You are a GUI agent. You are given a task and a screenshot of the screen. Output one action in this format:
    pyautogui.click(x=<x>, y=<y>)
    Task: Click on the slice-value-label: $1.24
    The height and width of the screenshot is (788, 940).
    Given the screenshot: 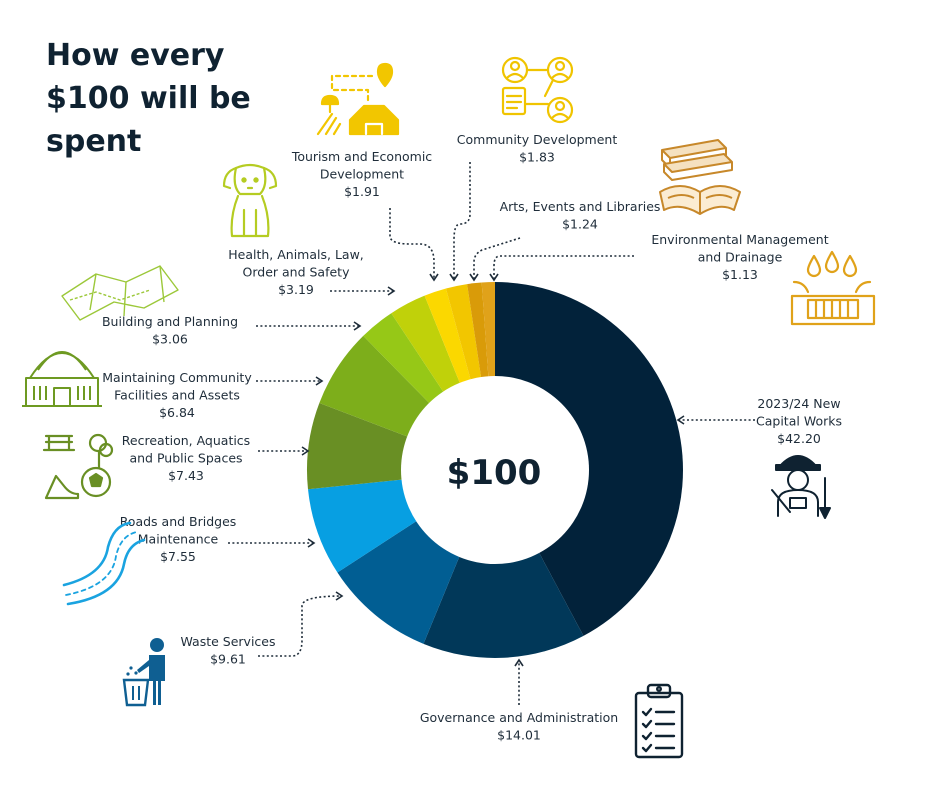 What is the action you would take?
    pyautogui.click(x=580, y=224)
    